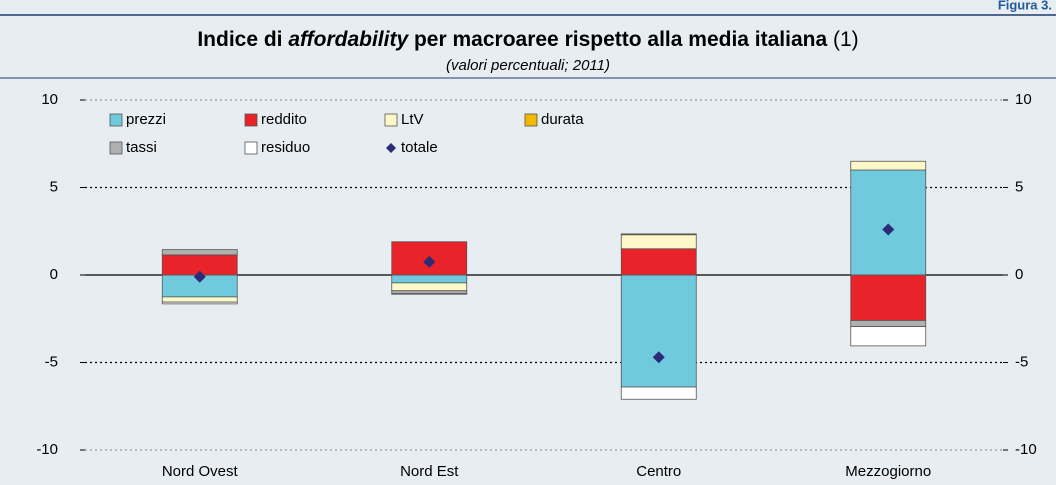 The image size is (1056, 485). I want to click on title-part: (1), so click(846, 39).